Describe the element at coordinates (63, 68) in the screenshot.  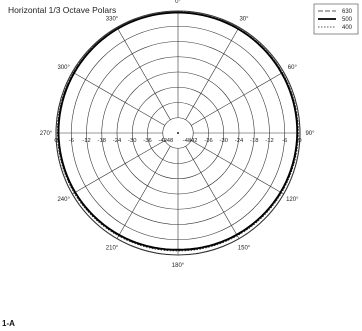
I see `angle-label: 300°` at that location.